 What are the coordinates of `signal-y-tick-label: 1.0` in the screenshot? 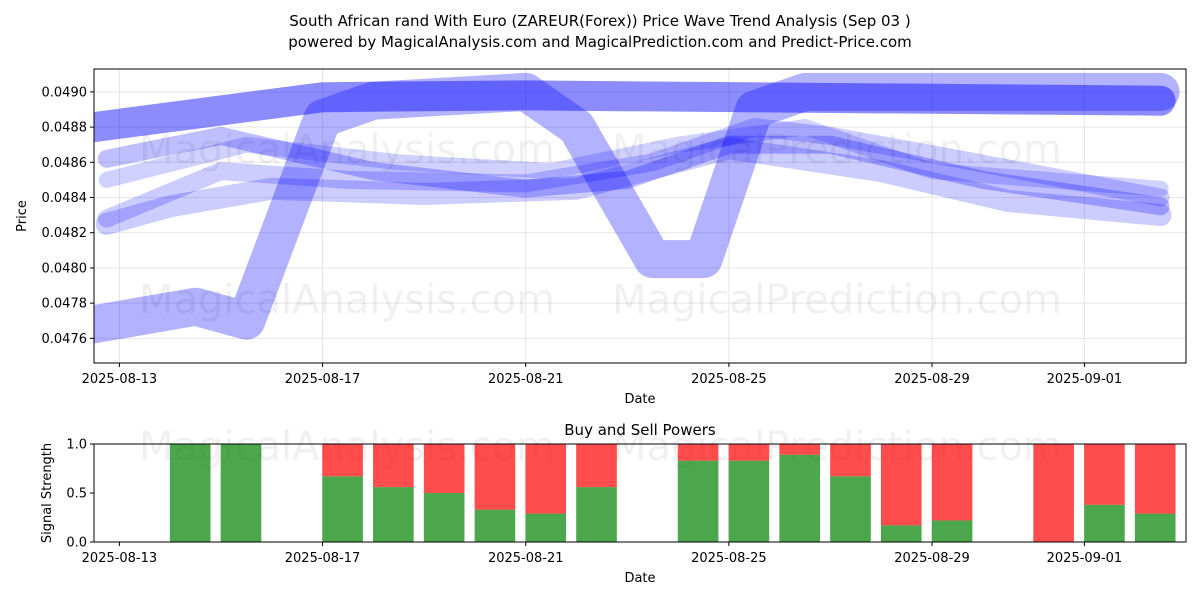 It's located at (76, 445).